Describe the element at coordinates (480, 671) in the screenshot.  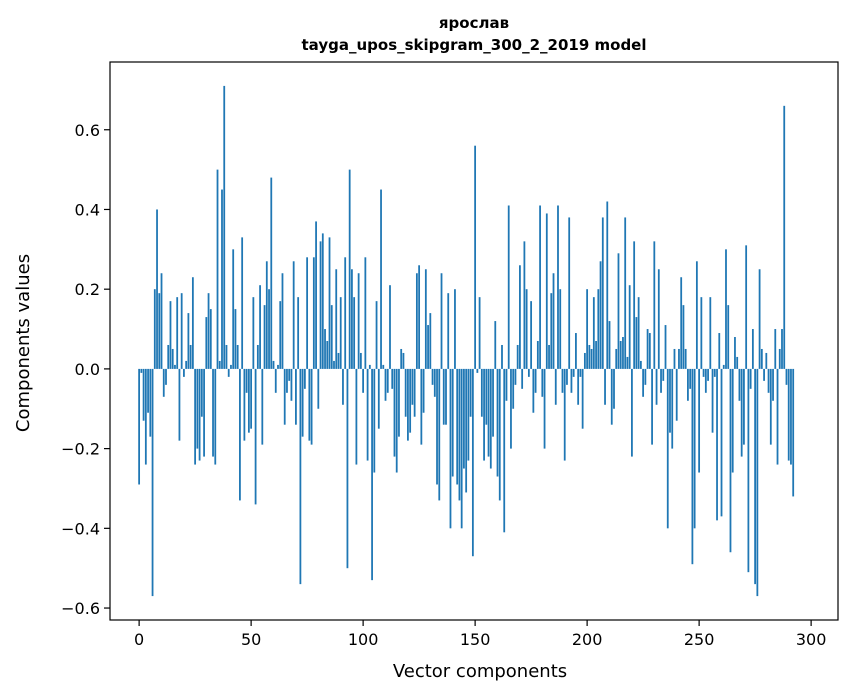
I see `x-axis-label: Vector components` at that location.